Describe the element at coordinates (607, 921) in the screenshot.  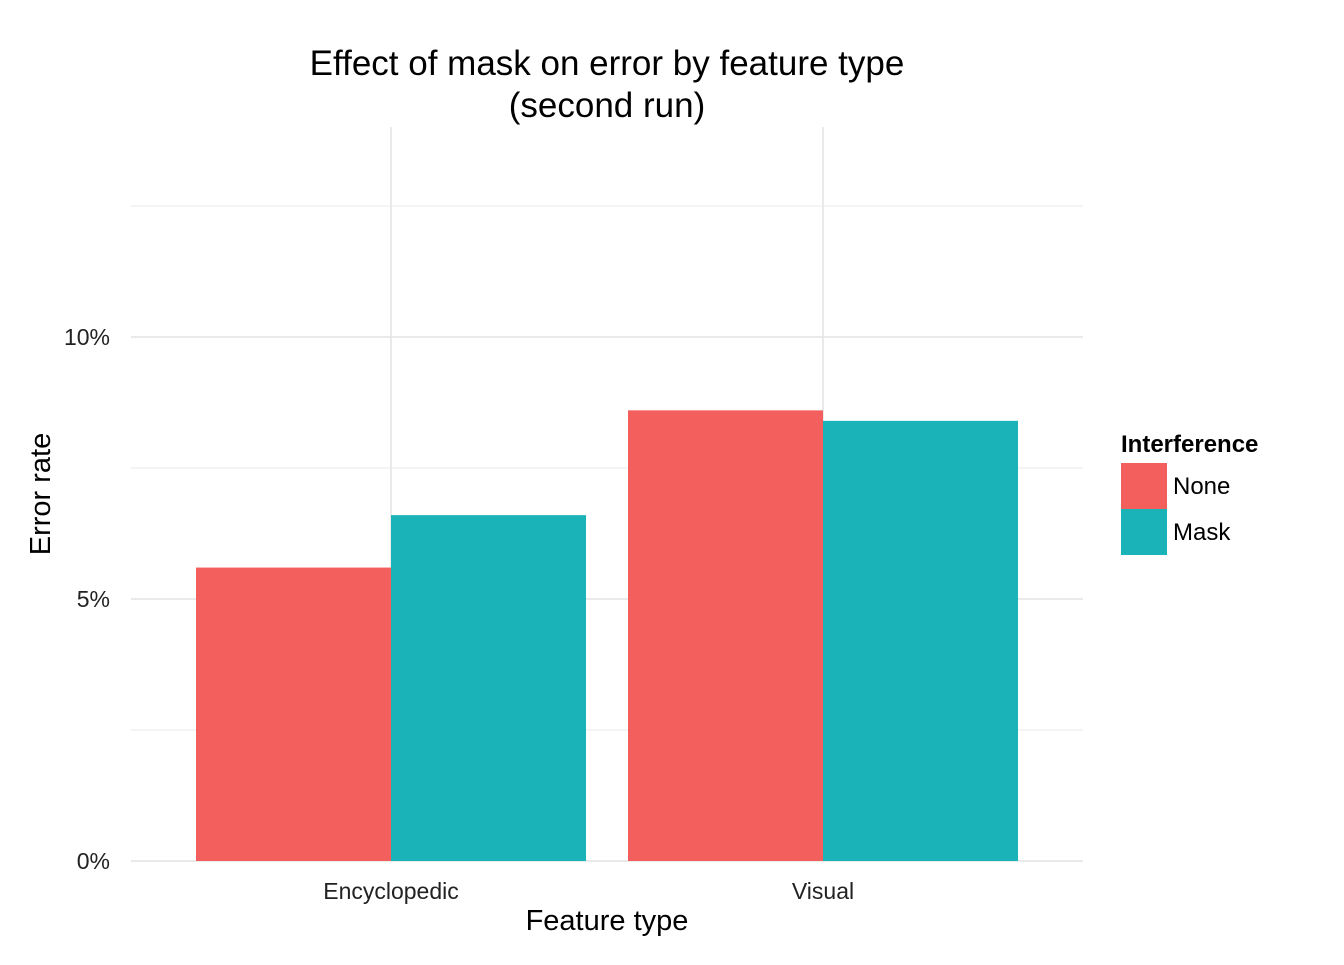
I see `x-axis-title: Feature type` at that location.